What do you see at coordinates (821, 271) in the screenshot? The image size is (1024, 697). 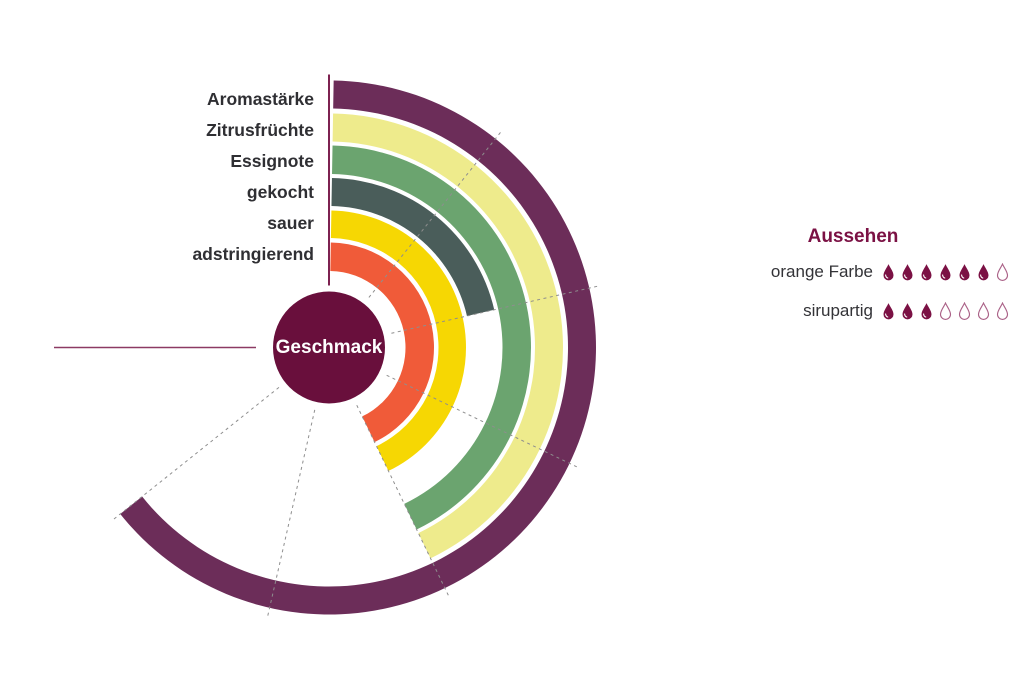 I see `legend-item-label: orange Farbe` at bounding box center [821, 271].